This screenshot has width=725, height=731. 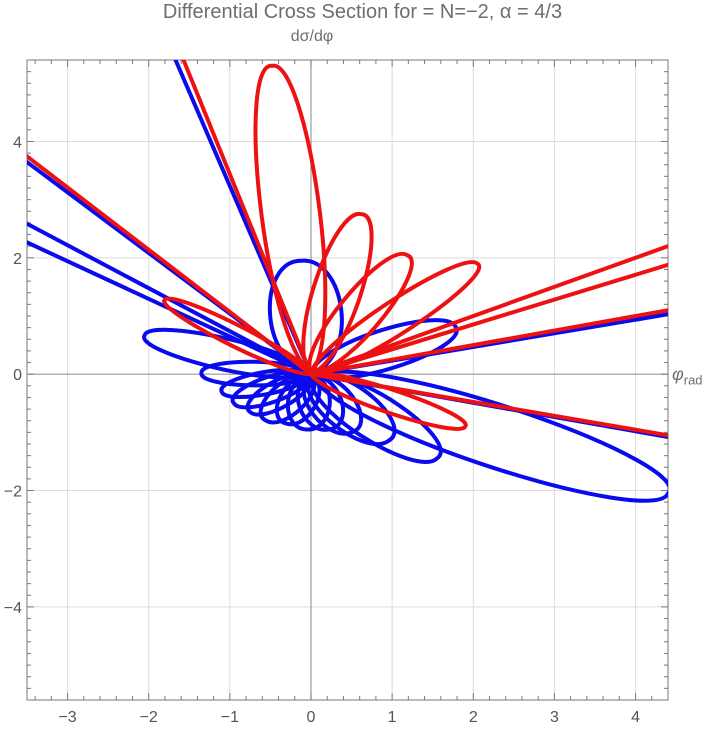 What do you see at coordinates (17, 375) in the screenshot?
I see `y-tick-label: 0` at bounding box center [17, 375].